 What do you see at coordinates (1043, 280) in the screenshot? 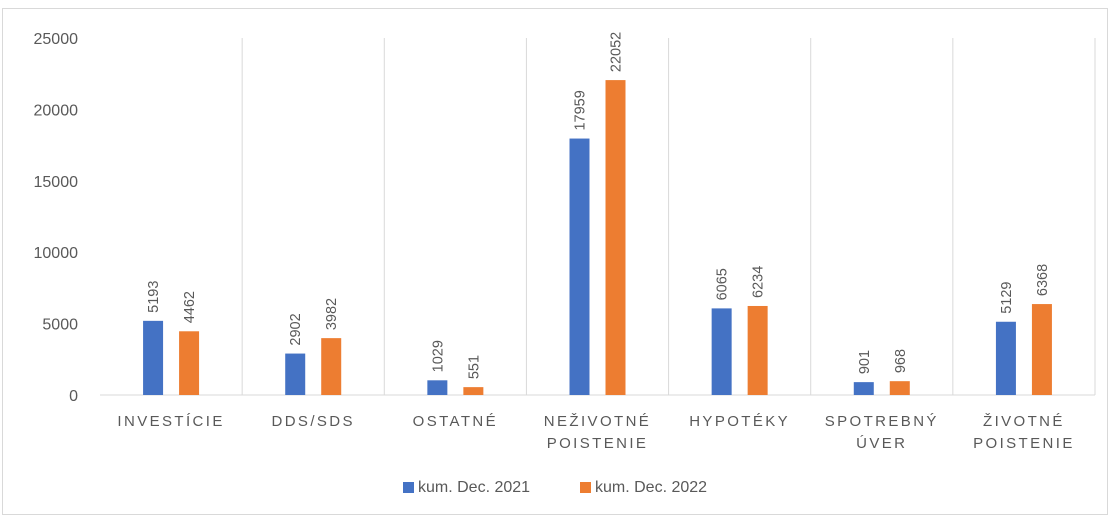
I see `data-label: 6368` at bounding box center [1043, 280].